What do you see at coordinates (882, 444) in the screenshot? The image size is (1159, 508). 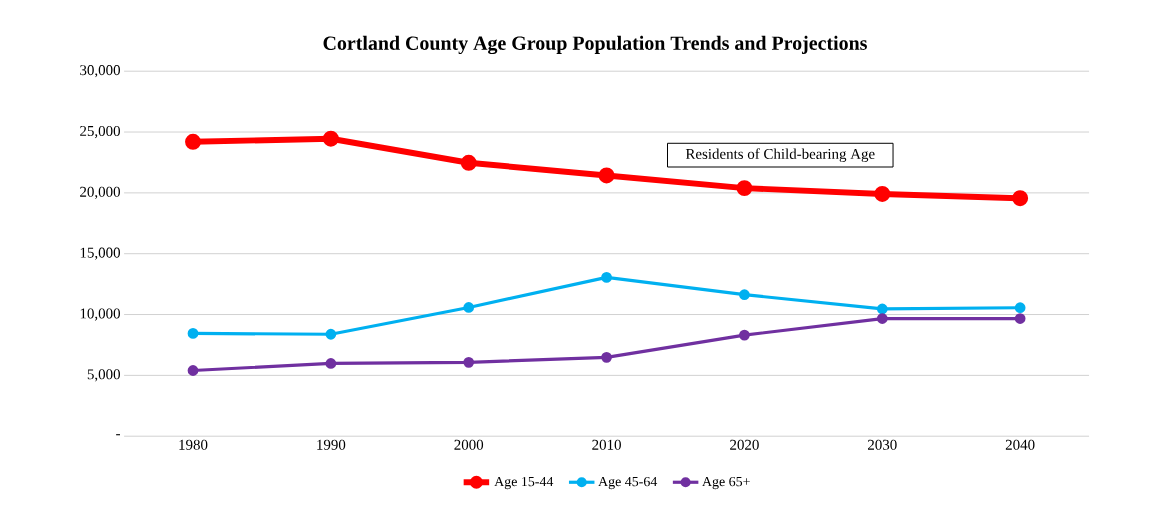 I see `x-tick-label: 2030` at bounding box center [882, 444].